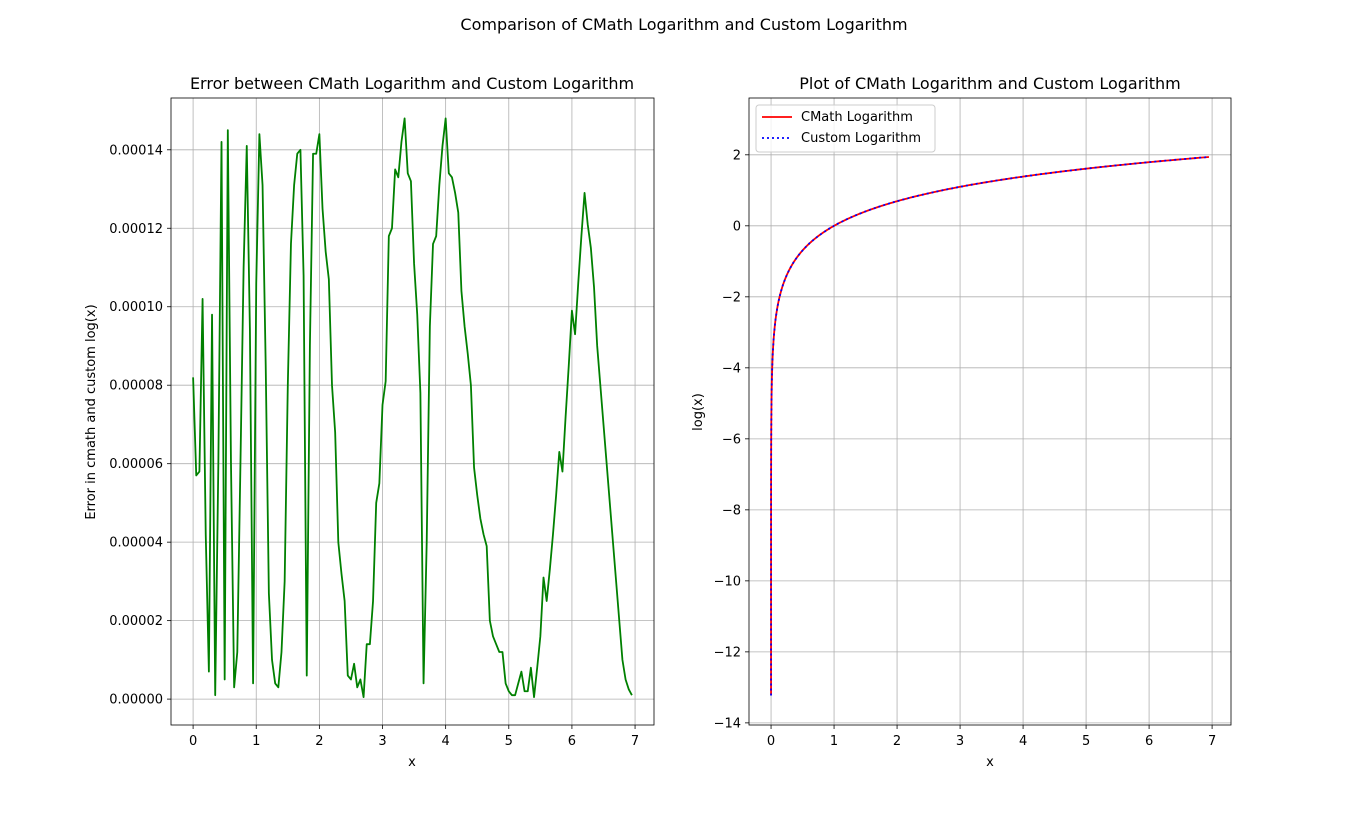 The image size is (1368, 815). I want to click on log-chart-legend: CMath Logarithm Custom Logarithm, so click(845, 128).